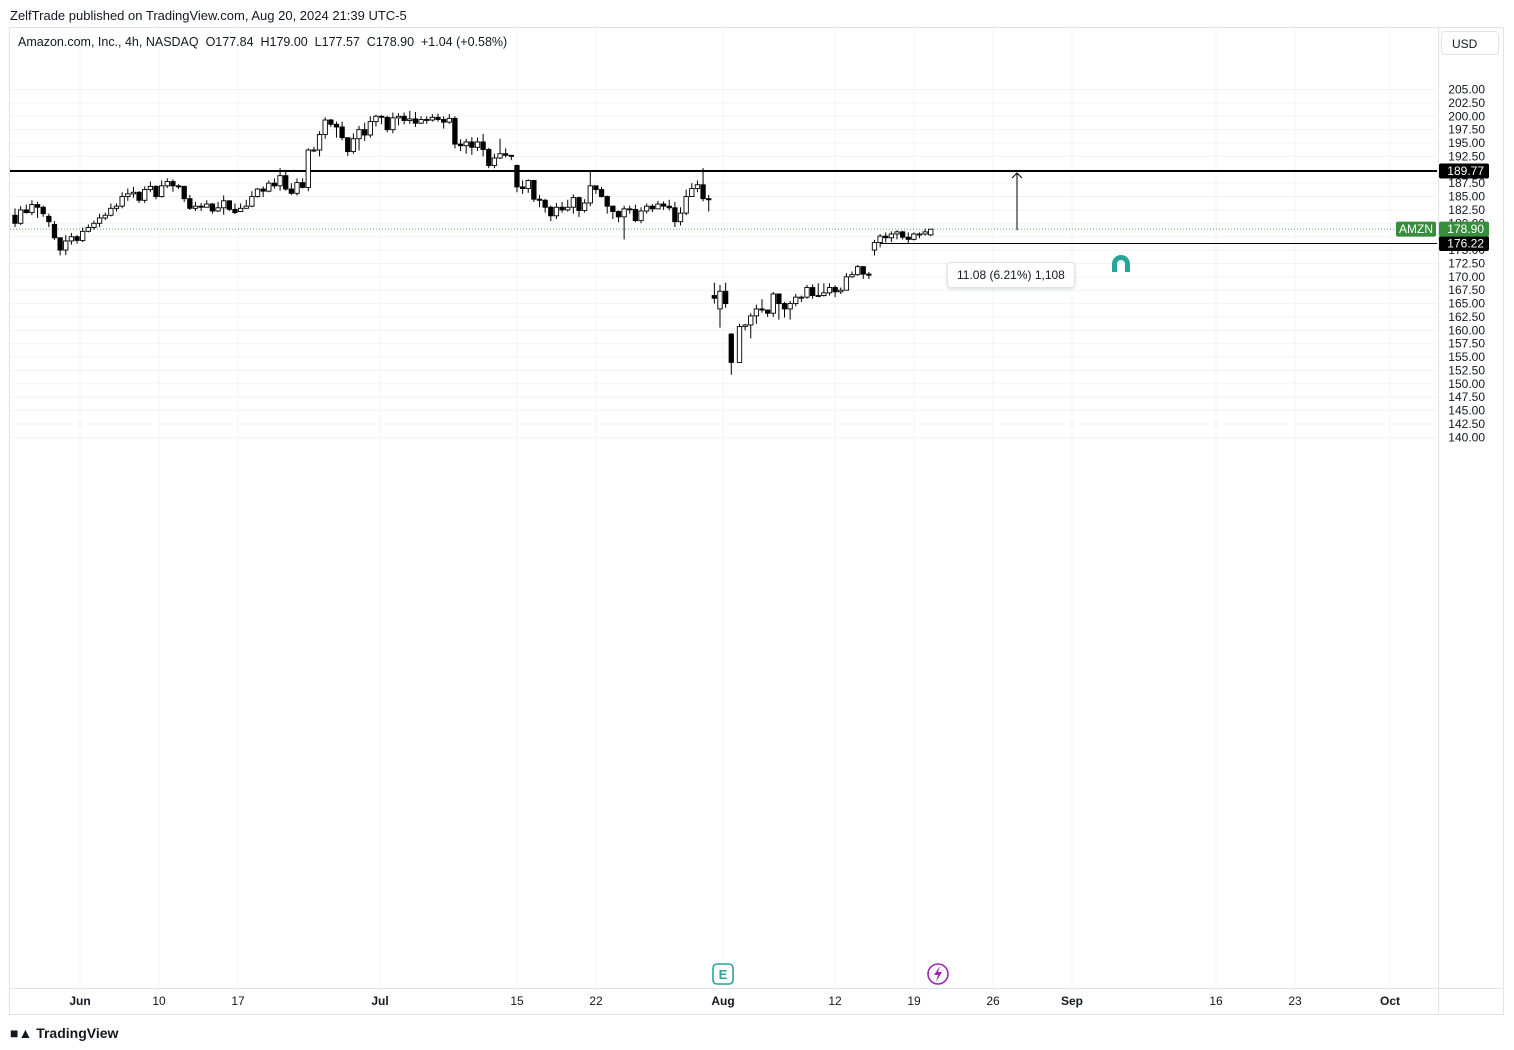  What do you see at coordinates (379, 1001) in the screenshot?
I see `x-tick-label: Jul` at bounding box center [379, 1001].